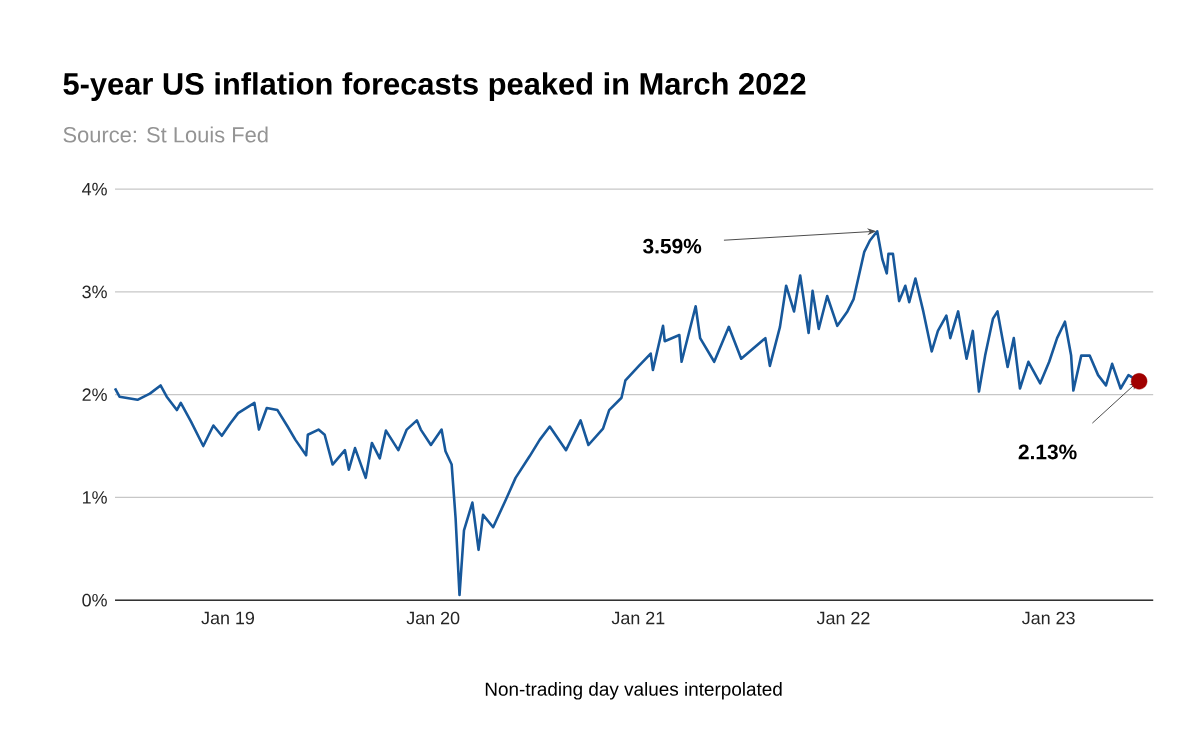  Describe the element at coordinates (672, 246) in the screenshot. I see `annotation: 3.59%` at that location.